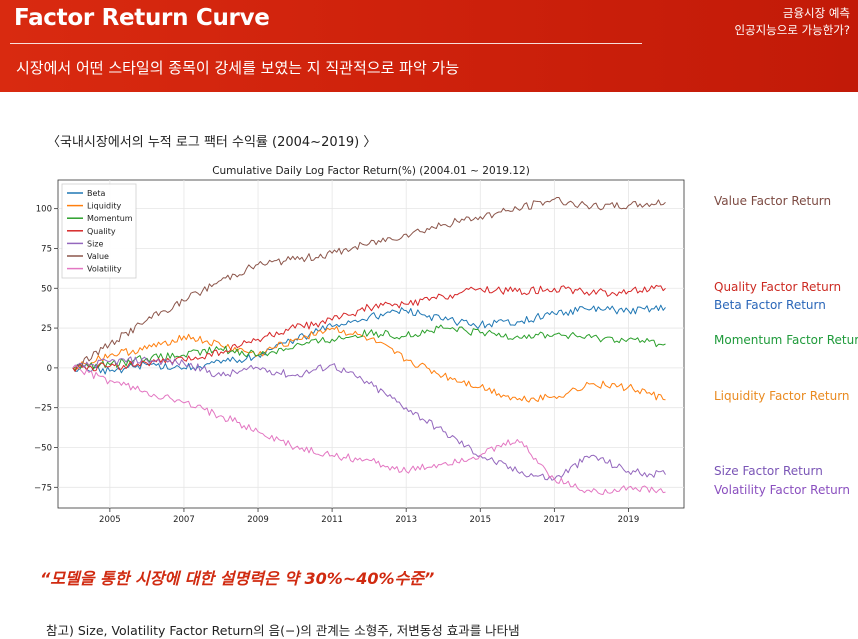  What do you see at coordinates (406, 520) in the screenshot?
I see `x-tick-label: 2013` at bounding box center [406, 520].